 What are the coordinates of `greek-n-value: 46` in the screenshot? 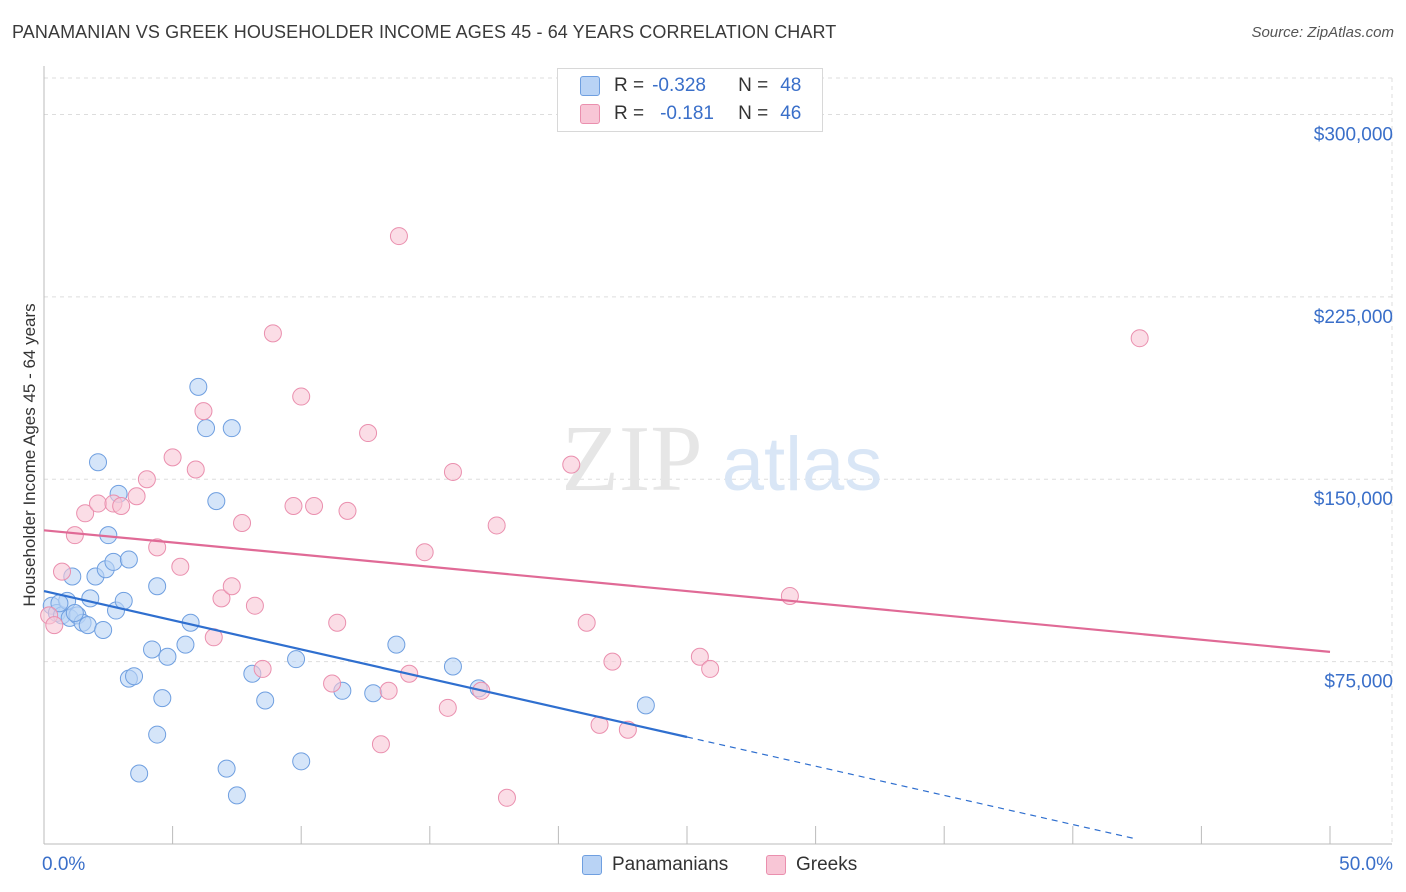 It's located at (791, 113).